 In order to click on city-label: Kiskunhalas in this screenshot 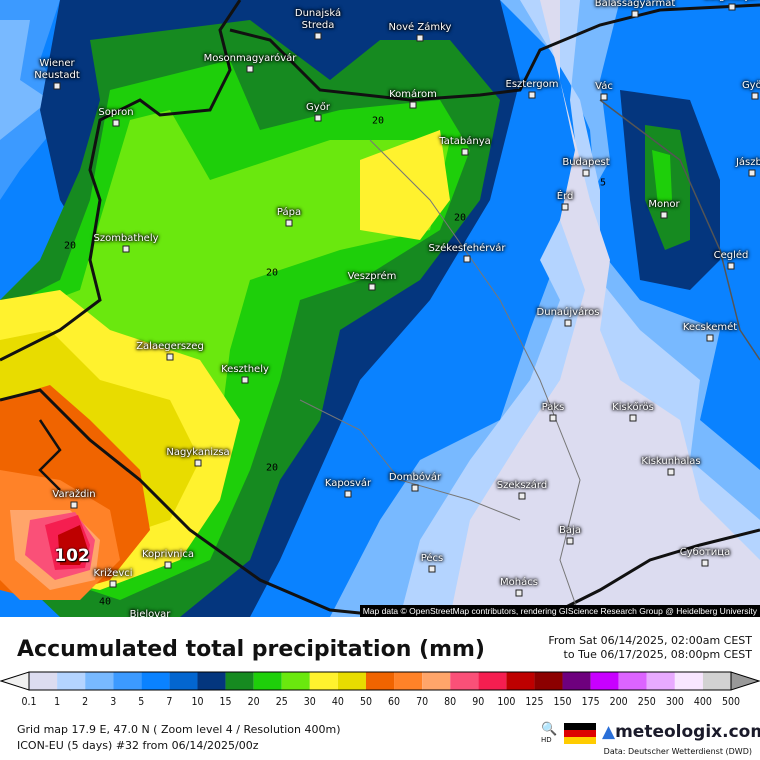, I will do `click(671, 461)`.